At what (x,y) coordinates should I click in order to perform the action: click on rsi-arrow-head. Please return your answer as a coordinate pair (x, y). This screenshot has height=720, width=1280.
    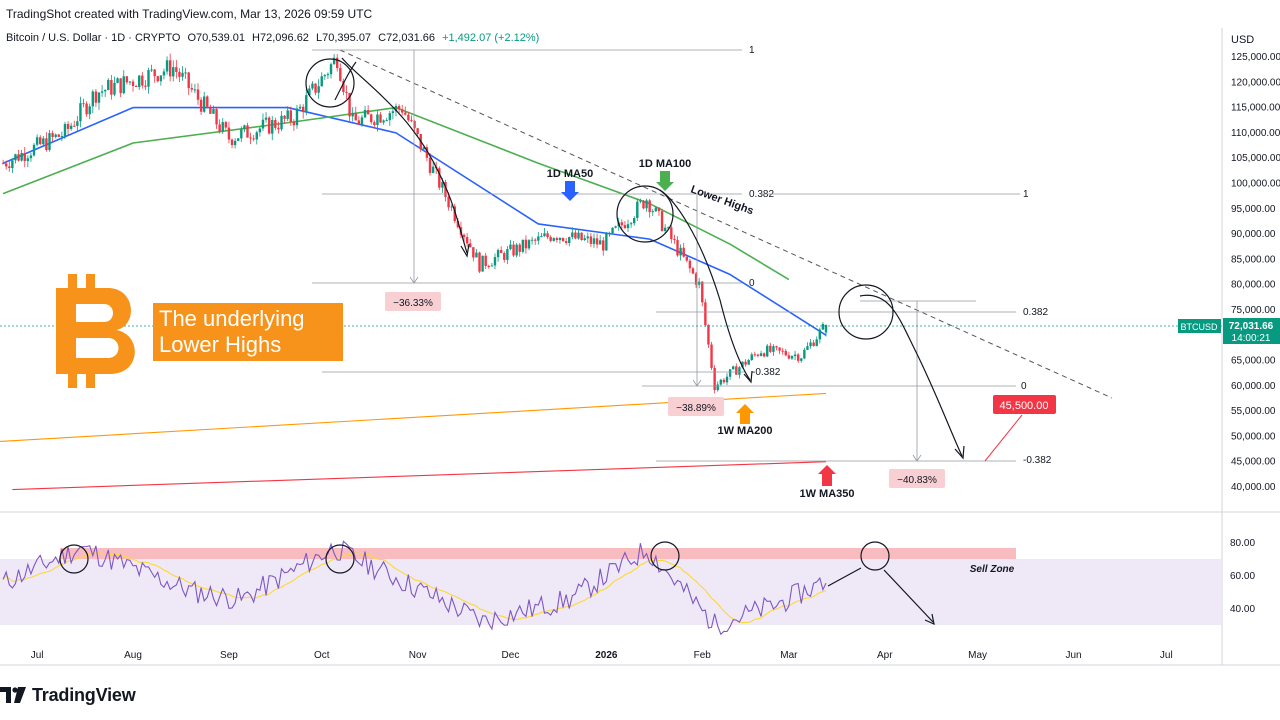
    Looking at the image, I should click on (929, 619).